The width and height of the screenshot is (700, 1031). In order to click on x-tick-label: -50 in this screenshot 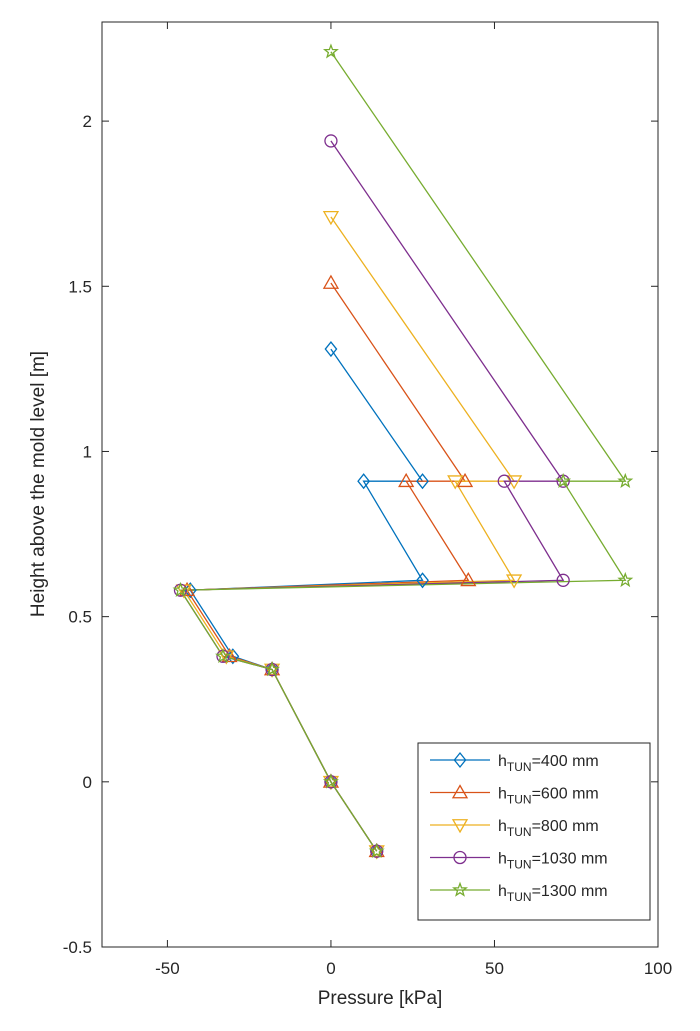, I will do `click(167, 968)`.